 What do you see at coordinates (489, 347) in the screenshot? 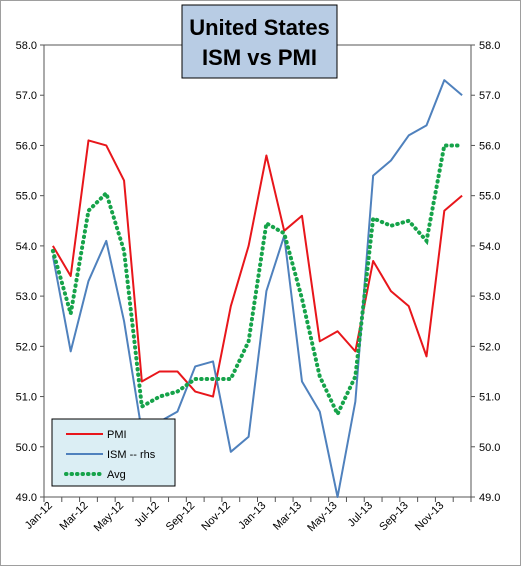
I see `right-tick-label: 52.0` at bounding box center [489, 347].